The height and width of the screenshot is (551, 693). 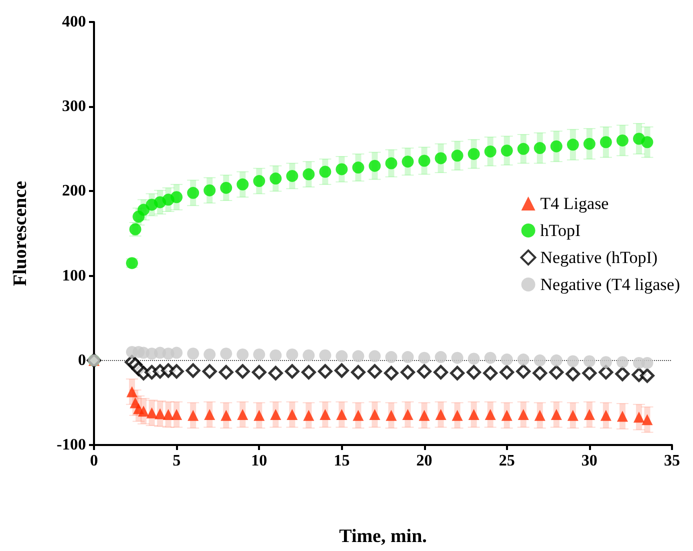 I want to click on x-tick-label: 30, so click(x=589, y=461).